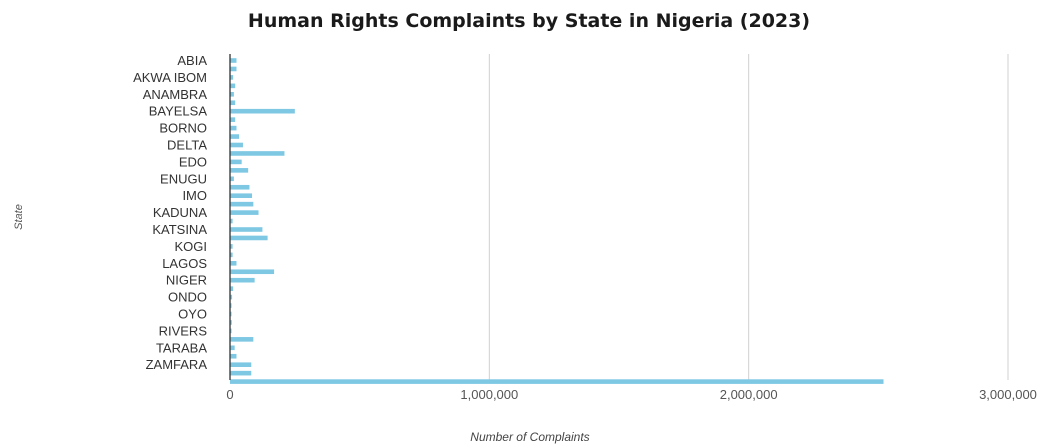 The width and height of the screenshot is (1058, 446). What do you see at coordinates (184, 263) in the screenshot?
I see `y-tick-label: LAGOS` at bounding box center [184, 263].